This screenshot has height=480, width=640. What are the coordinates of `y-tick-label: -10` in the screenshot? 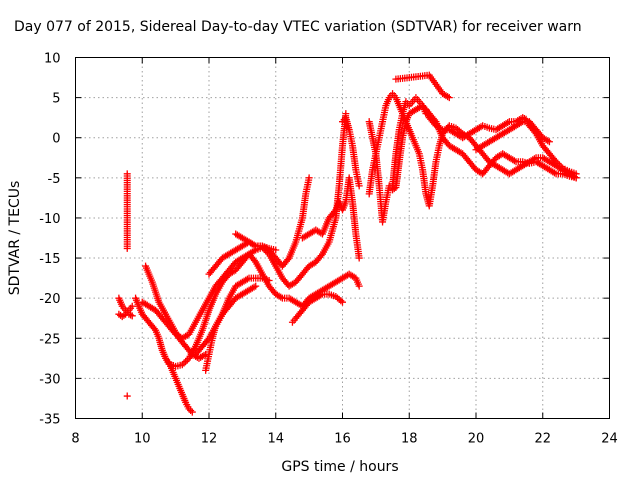 It's located at (49, 219).